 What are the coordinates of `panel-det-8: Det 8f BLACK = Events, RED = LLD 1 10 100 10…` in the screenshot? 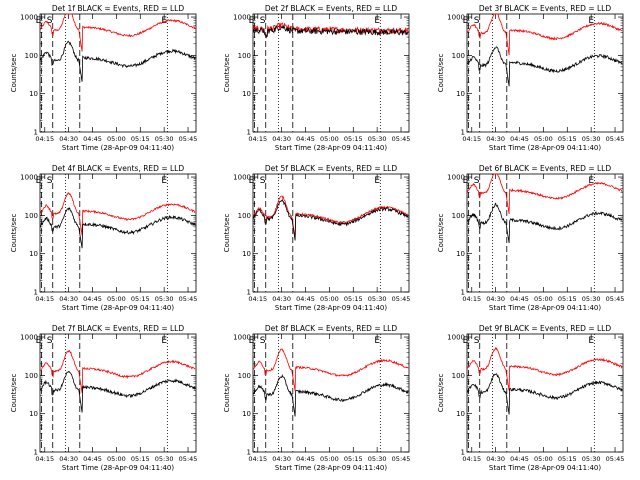 It's located at (316, 398).